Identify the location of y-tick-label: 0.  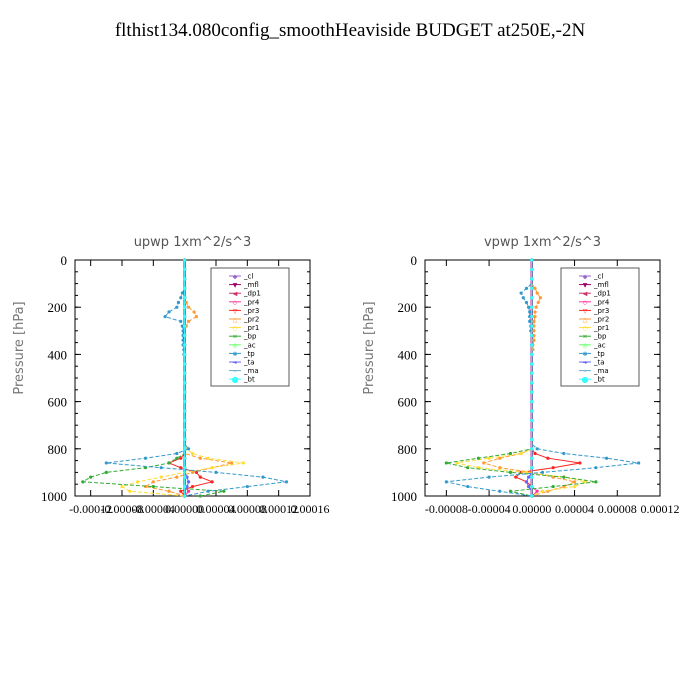
(64, 260).